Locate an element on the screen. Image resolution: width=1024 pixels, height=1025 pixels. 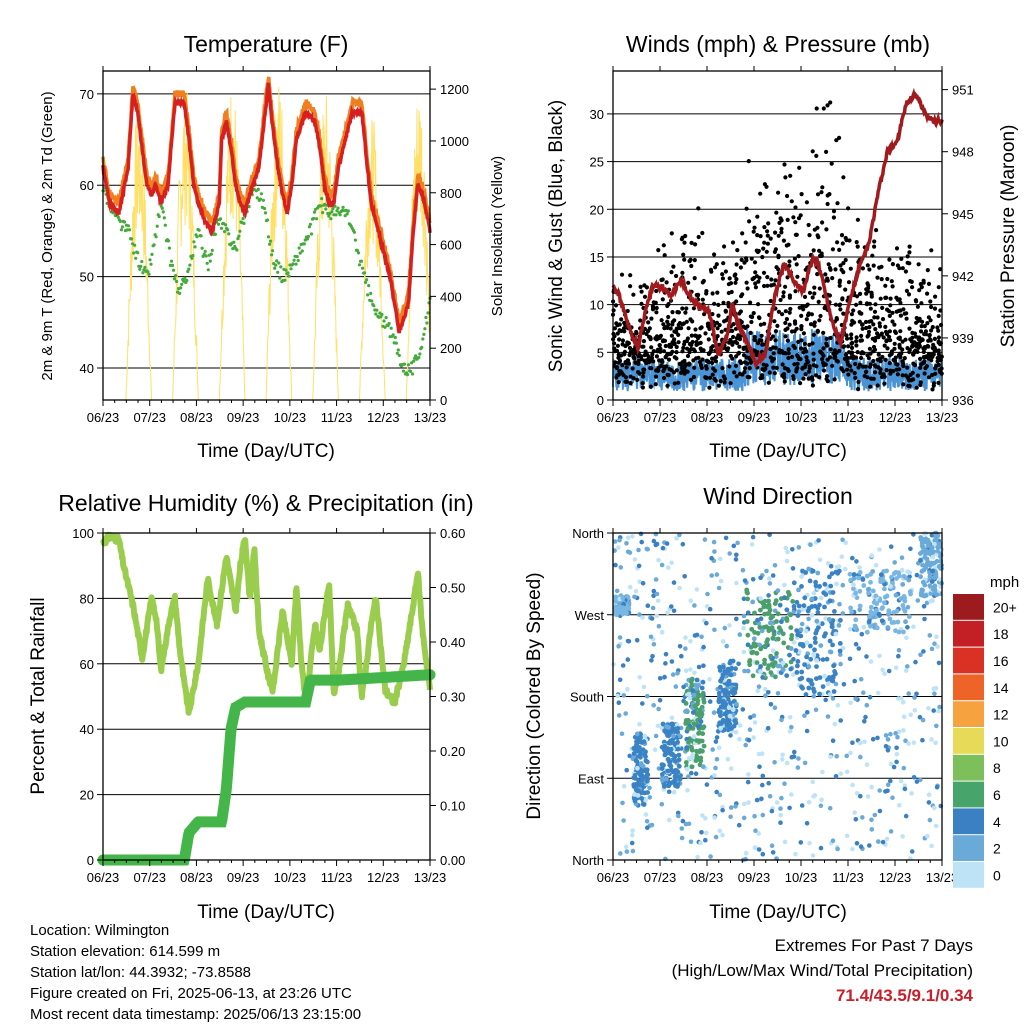
y-right-tick-label: 0 is located at coordinates (443, 400).